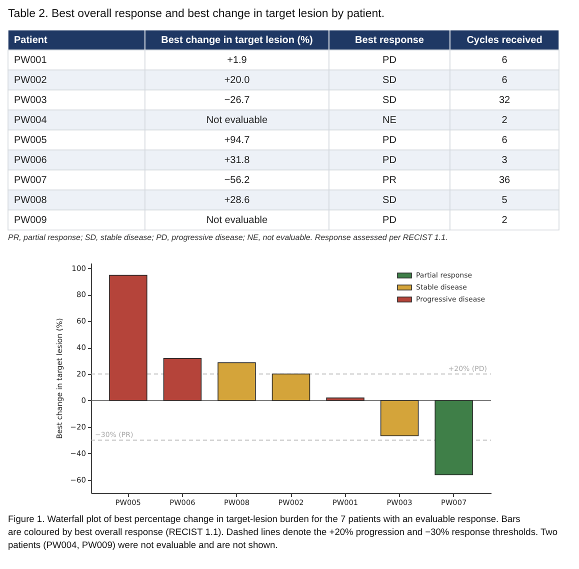 This screenshot has height=569, width=579. Describe the element at coordinates (505, 160) in the screenshot. I see `text: 3` at that location.